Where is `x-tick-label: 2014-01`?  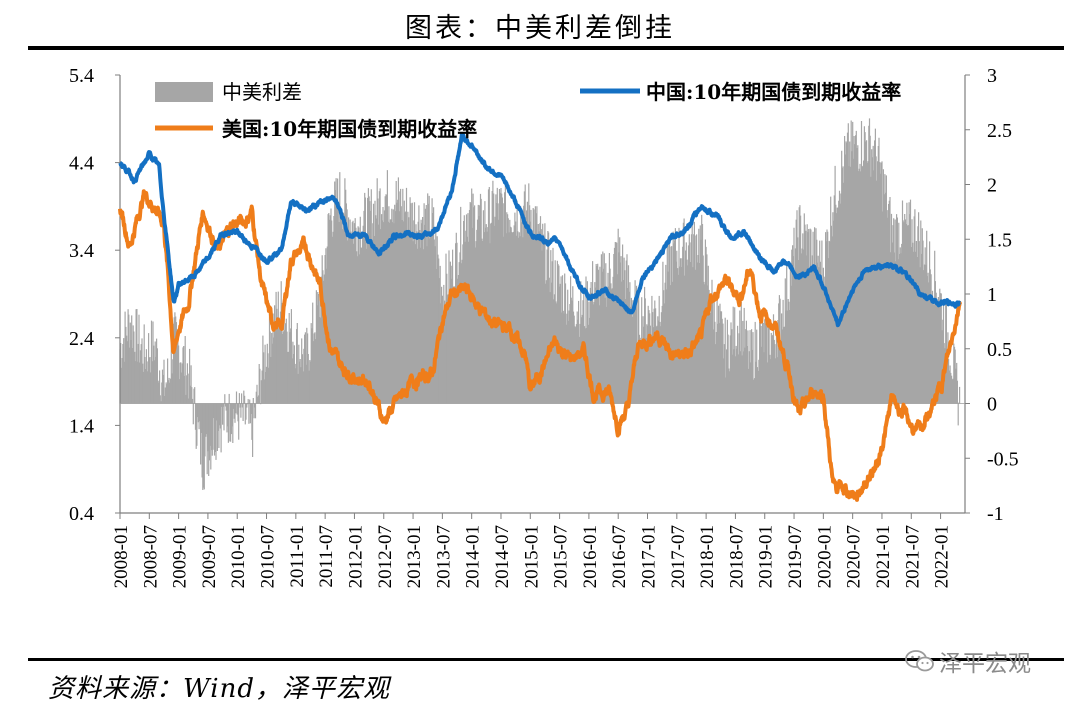
x-tick-label: 2014-01 is located at coordinates (473, 556).